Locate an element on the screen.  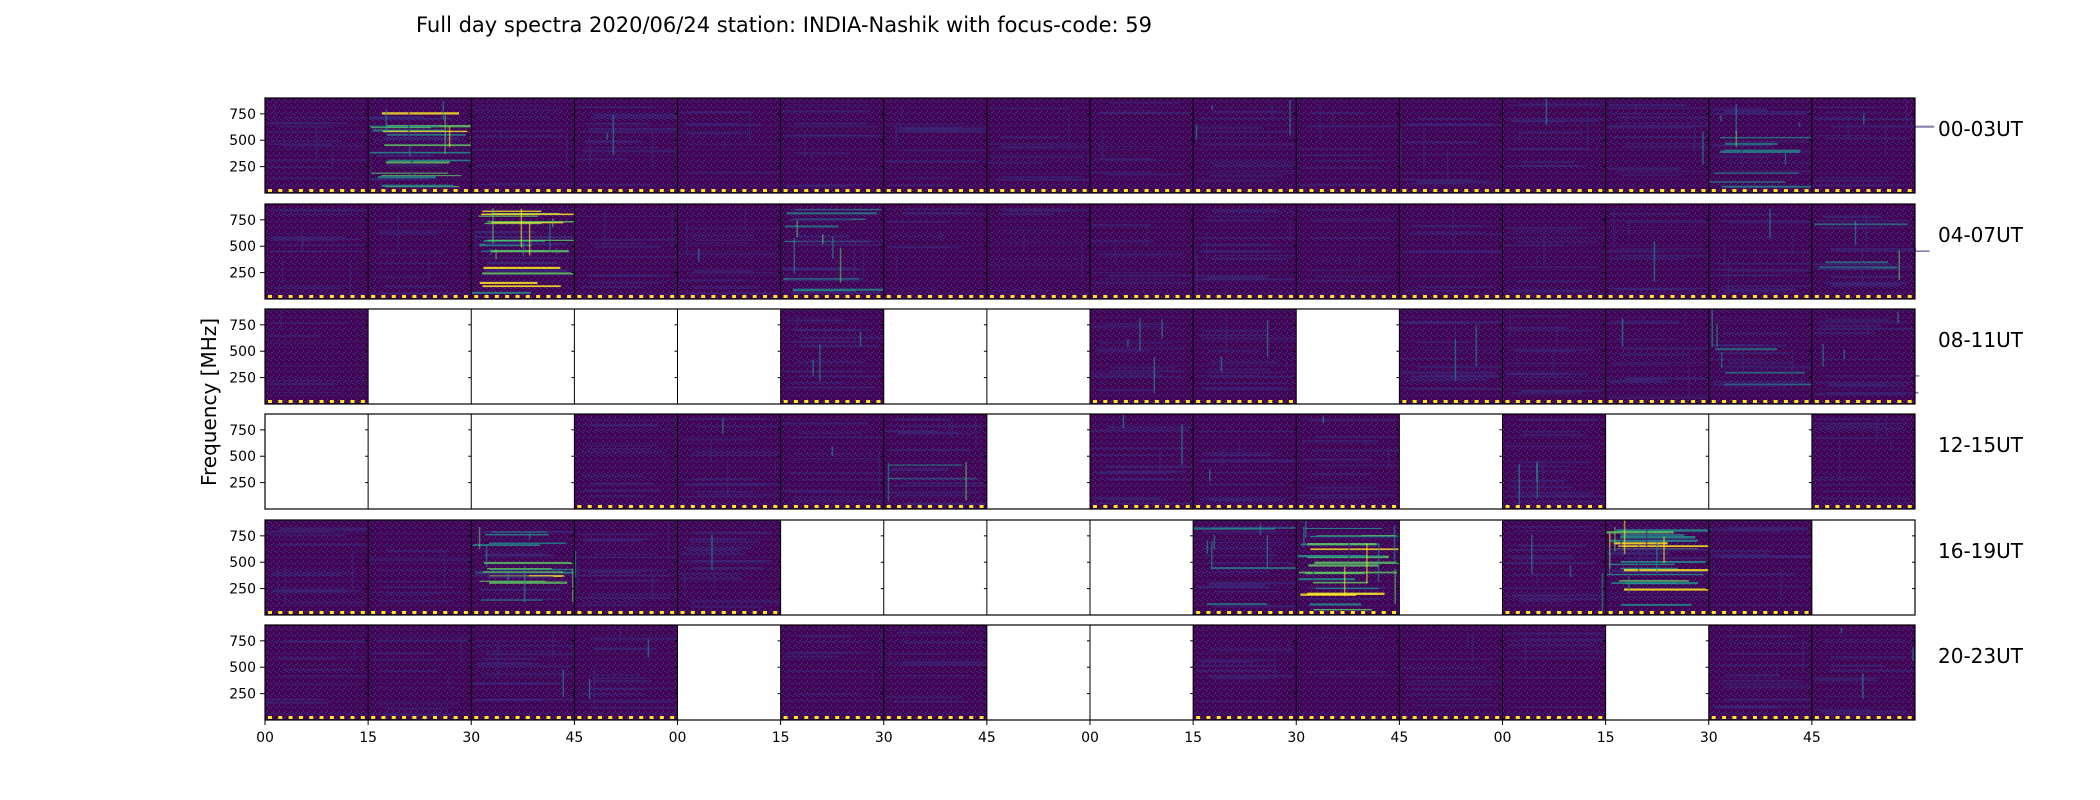
y-tick-label: 500 is located at coordinates (242, 352).